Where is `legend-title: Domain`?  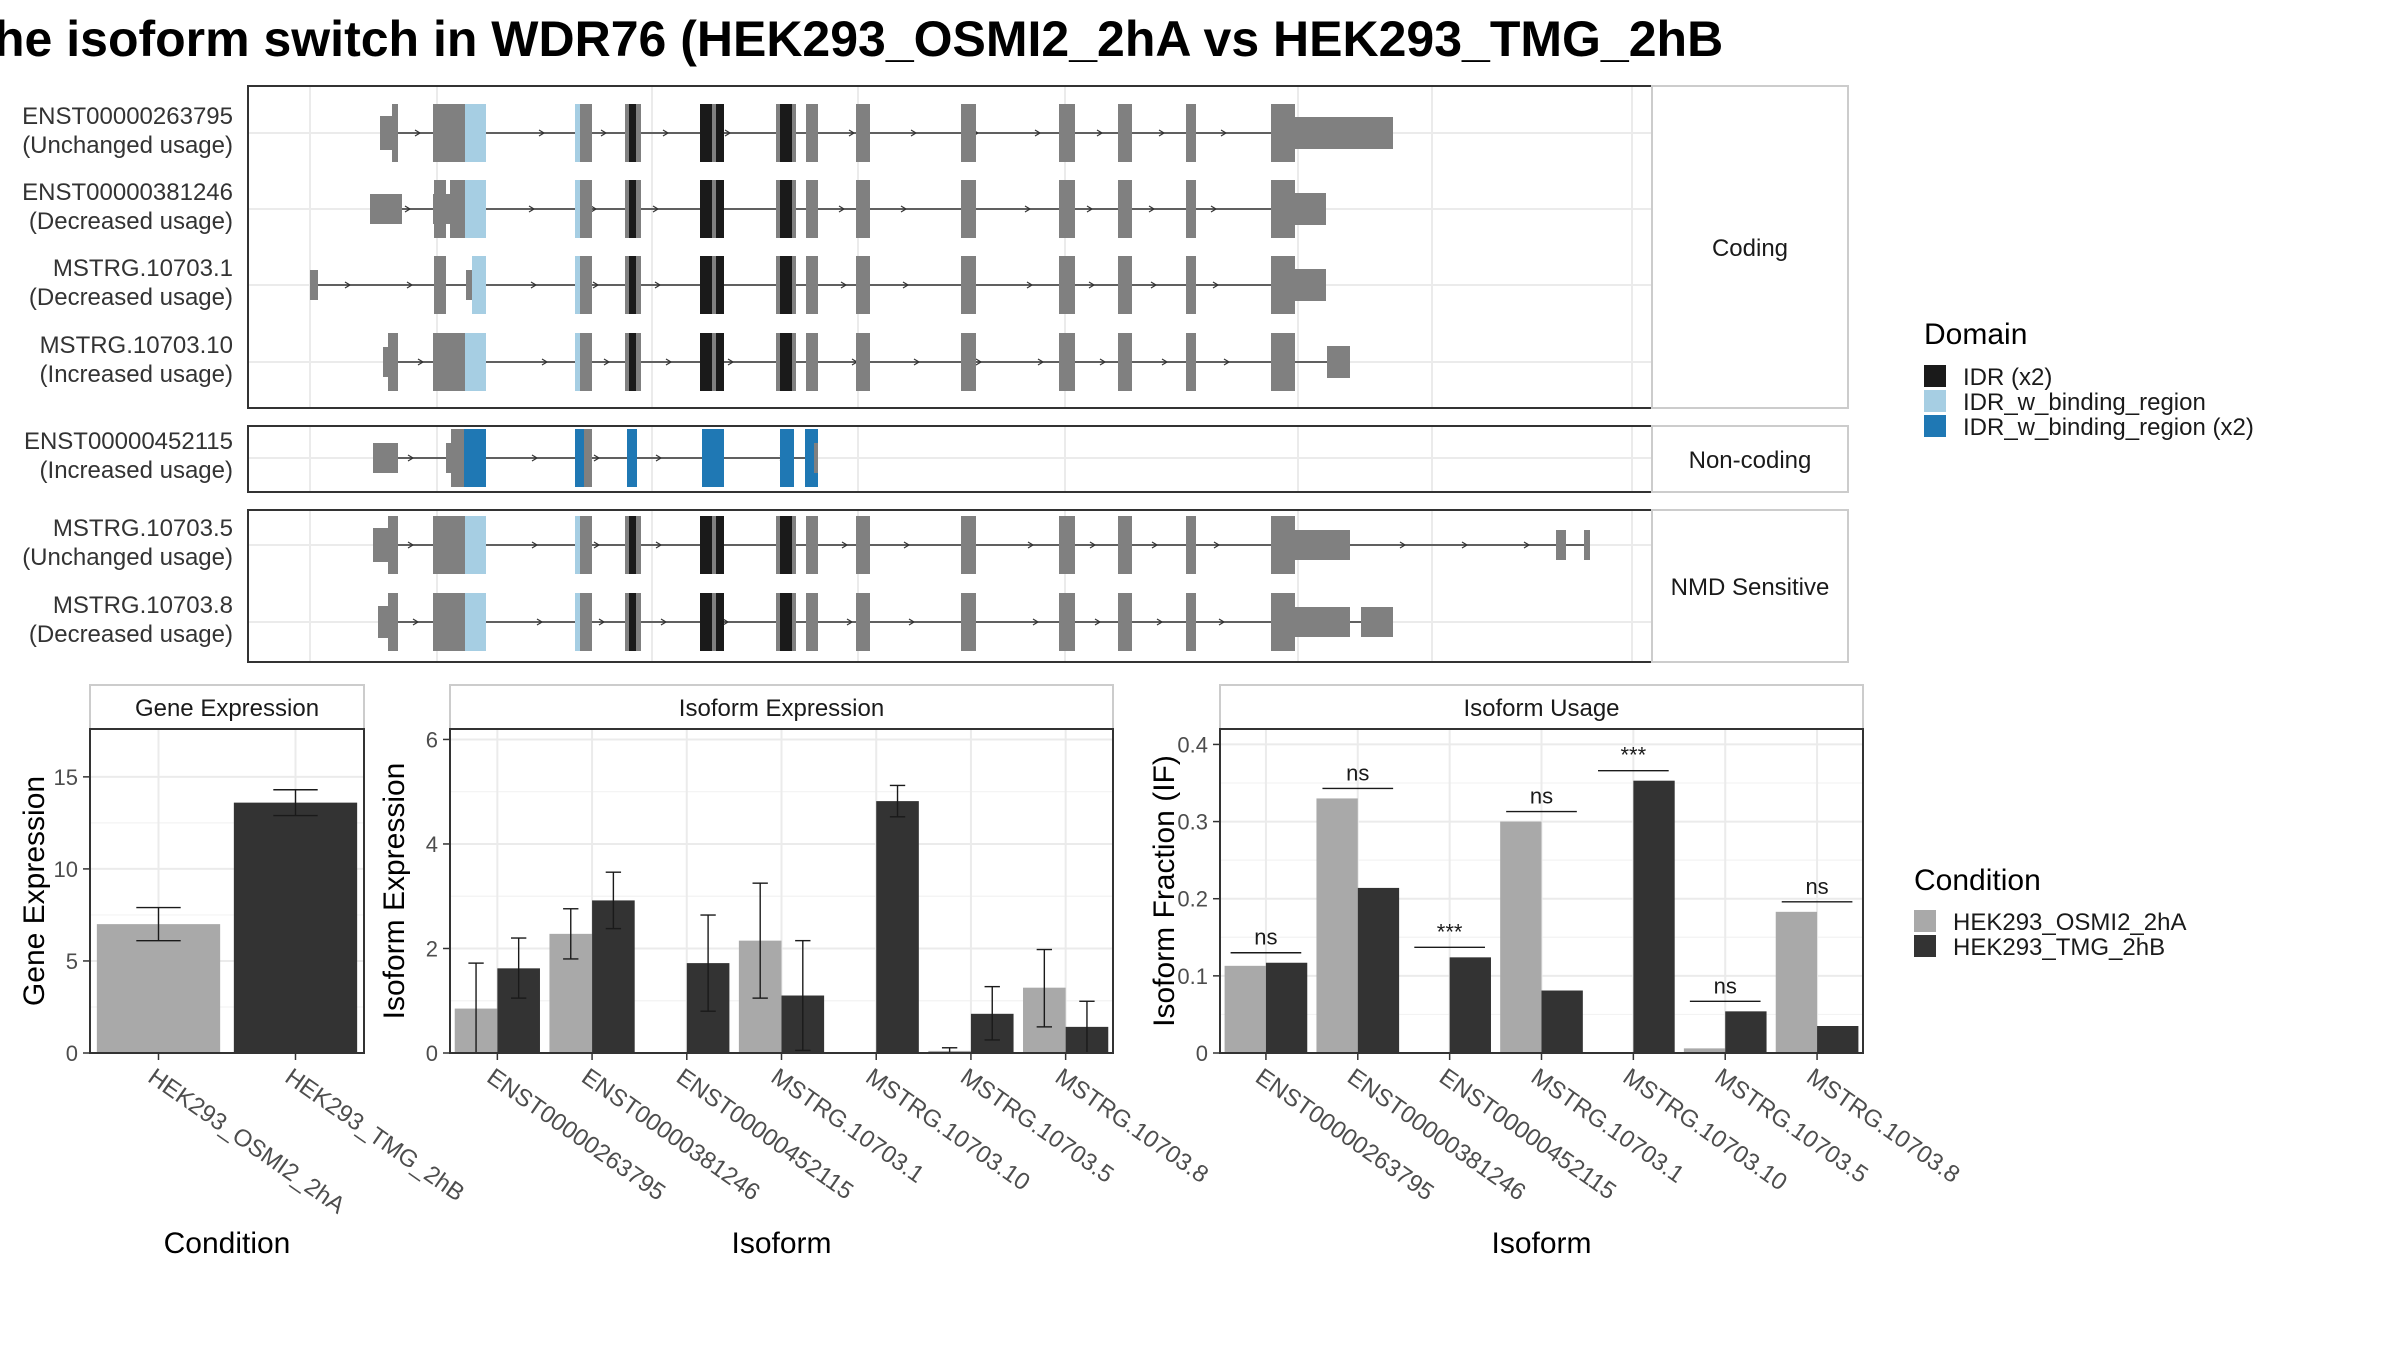
legend-title: Domain is located at coordinates (1975, 334).